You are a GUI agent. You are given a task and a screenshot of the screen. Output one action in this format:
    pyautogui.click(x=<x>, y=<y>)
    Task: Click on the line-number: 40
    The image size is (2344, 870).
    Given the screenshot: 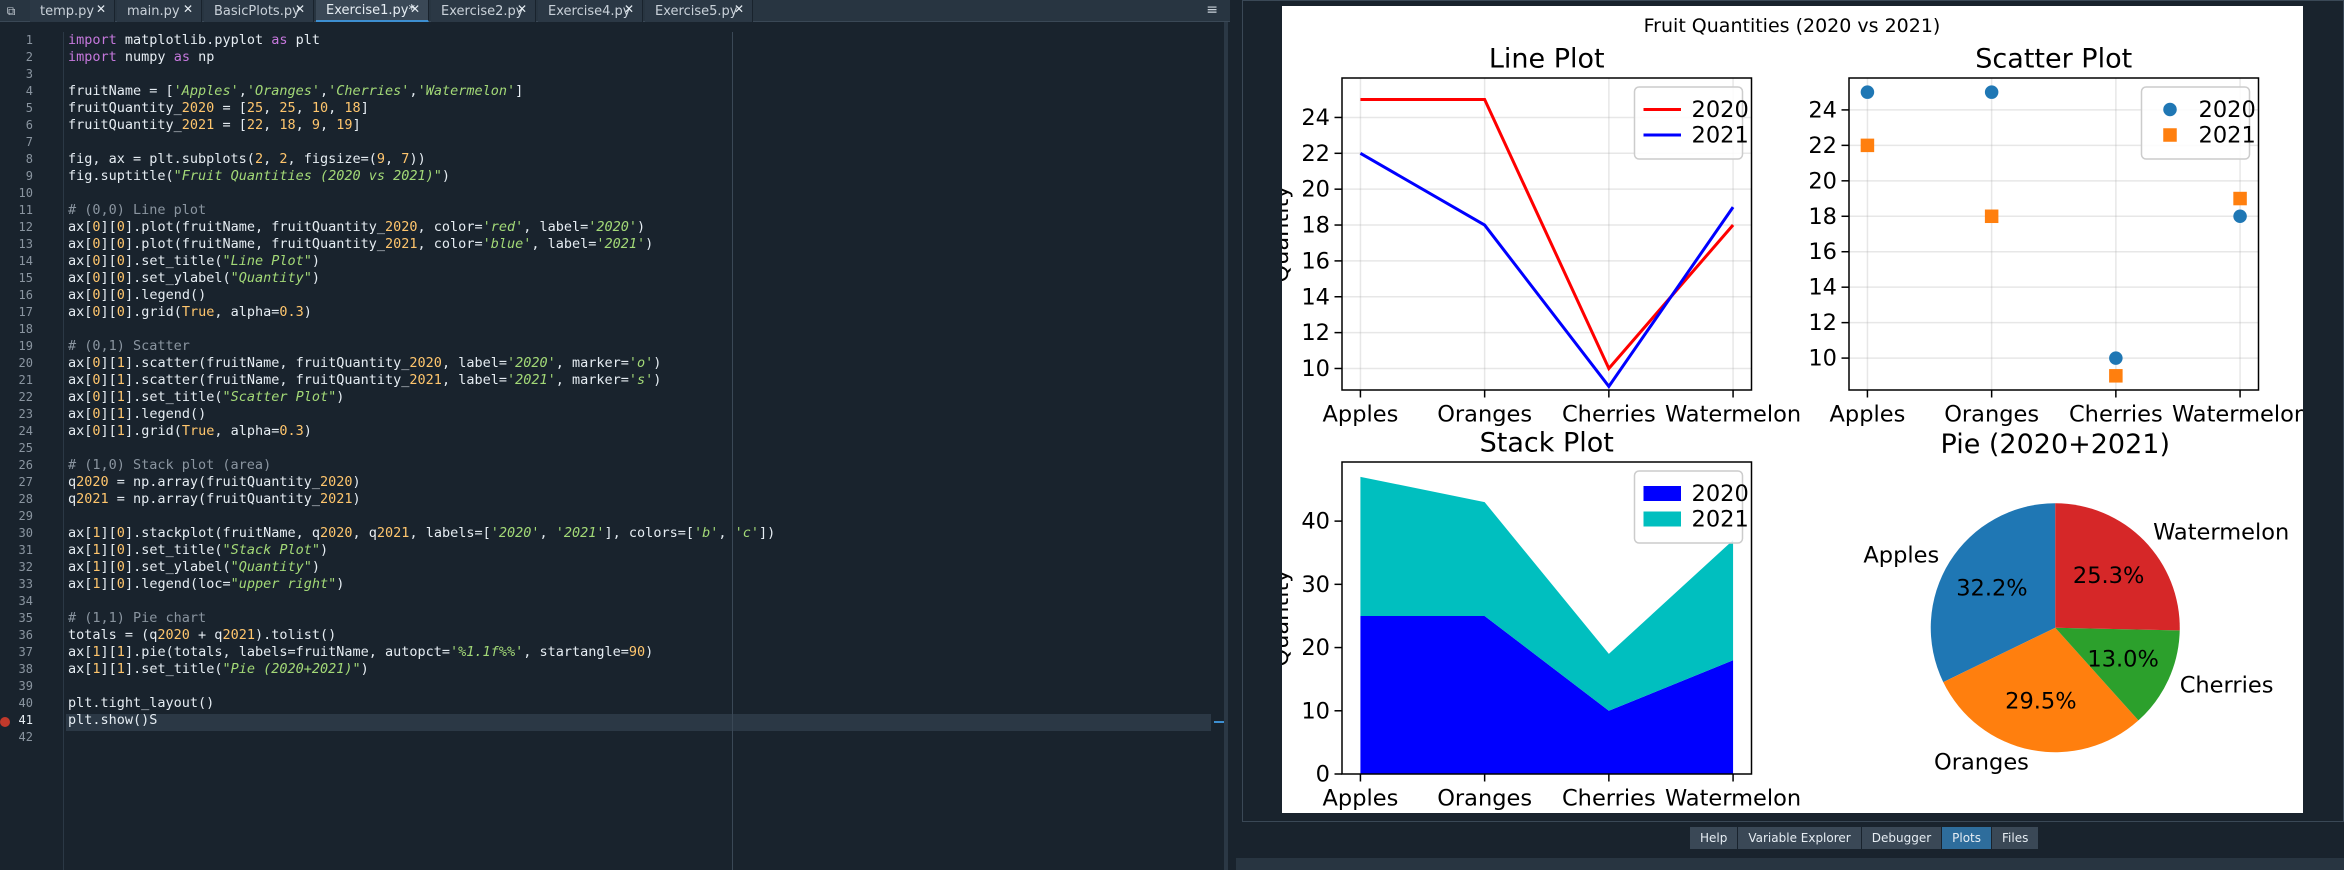 What is the action you would take?
    pyautogui.click(x=25, y=703)
    